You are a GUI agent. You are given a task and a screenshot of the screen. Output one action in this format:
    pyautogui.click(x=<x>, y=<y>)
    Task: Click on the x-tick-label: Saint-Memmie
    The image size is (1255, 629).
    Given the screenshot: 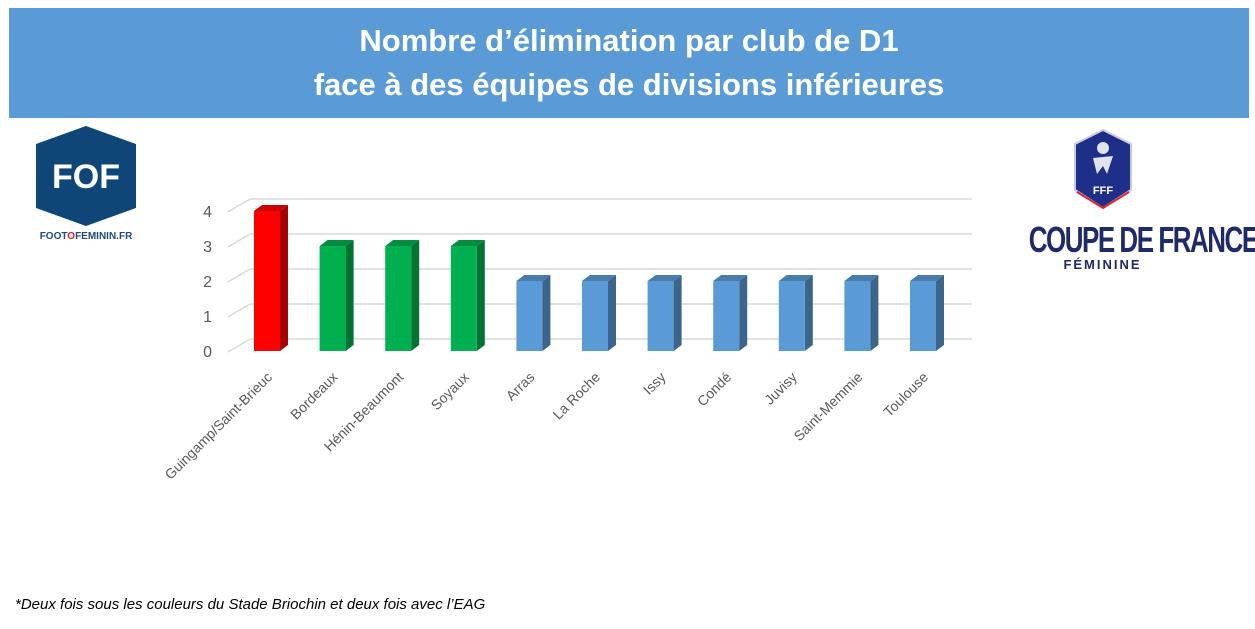 What is the action you would take?
    pyautogui.click(x=827, y=406)
    